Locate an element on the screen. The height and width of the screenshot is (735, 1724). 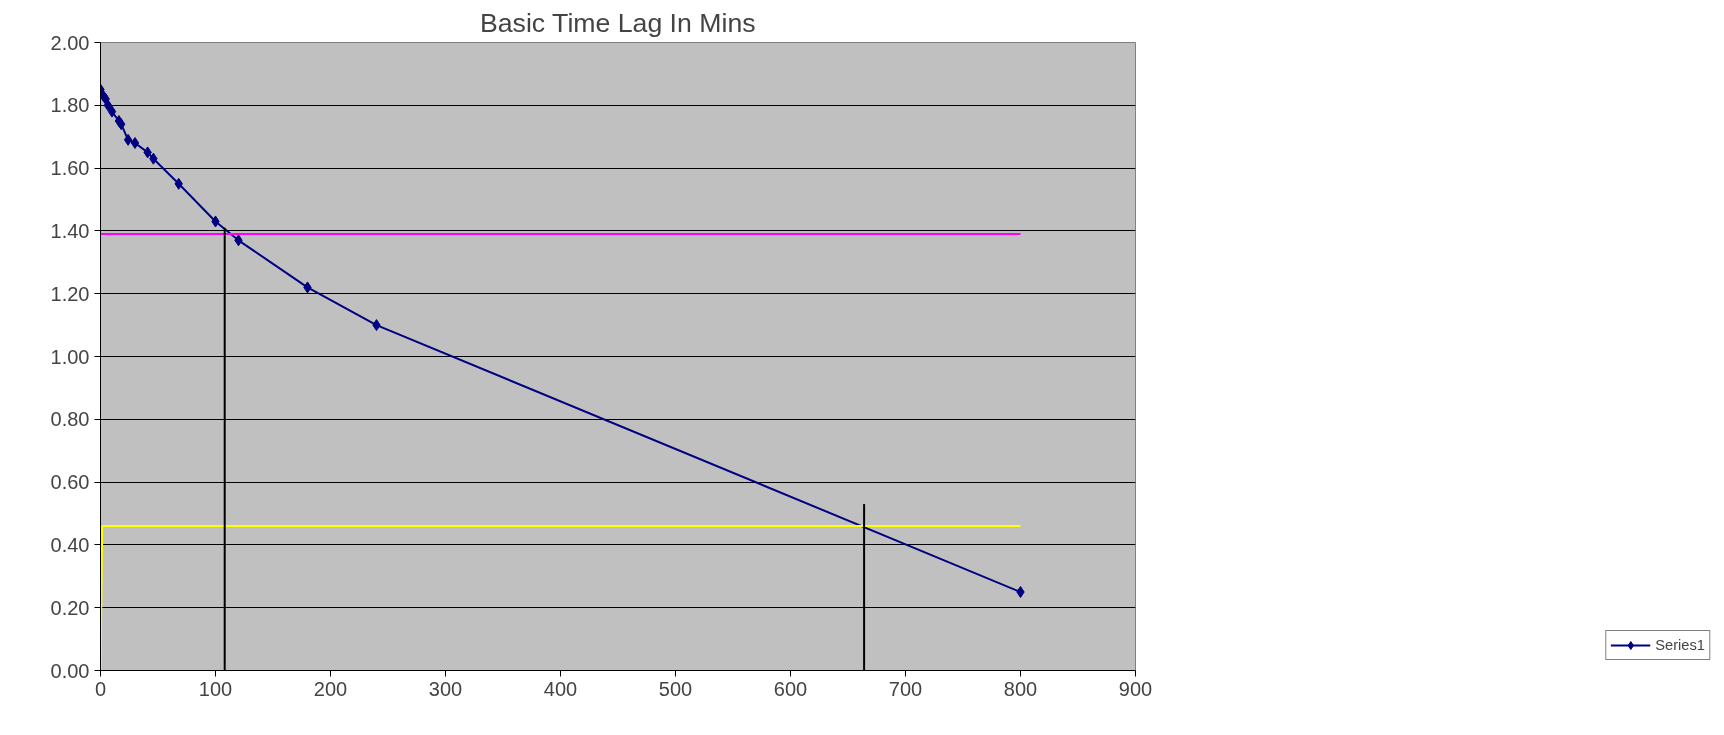
x-tick-label: 400 is located at coordinates (560, 688).